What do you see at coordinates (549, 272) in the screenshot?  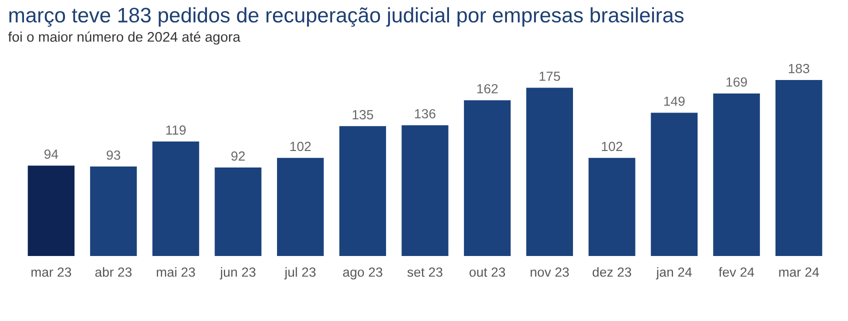 I see `x-tick-label: nov 23` at bounding box center [549, 272].